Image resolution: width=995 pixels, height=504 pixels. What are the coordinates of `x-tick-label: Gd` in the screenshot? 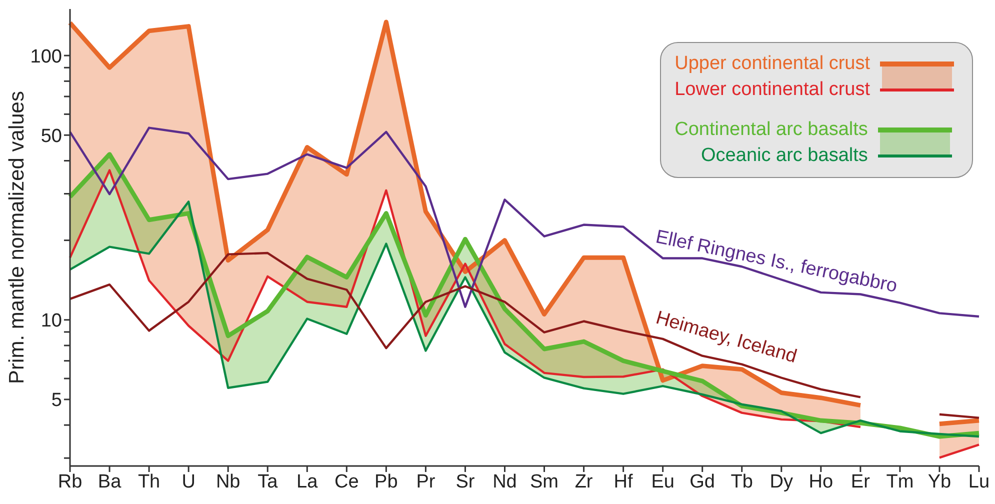 It's located at (703, 481).